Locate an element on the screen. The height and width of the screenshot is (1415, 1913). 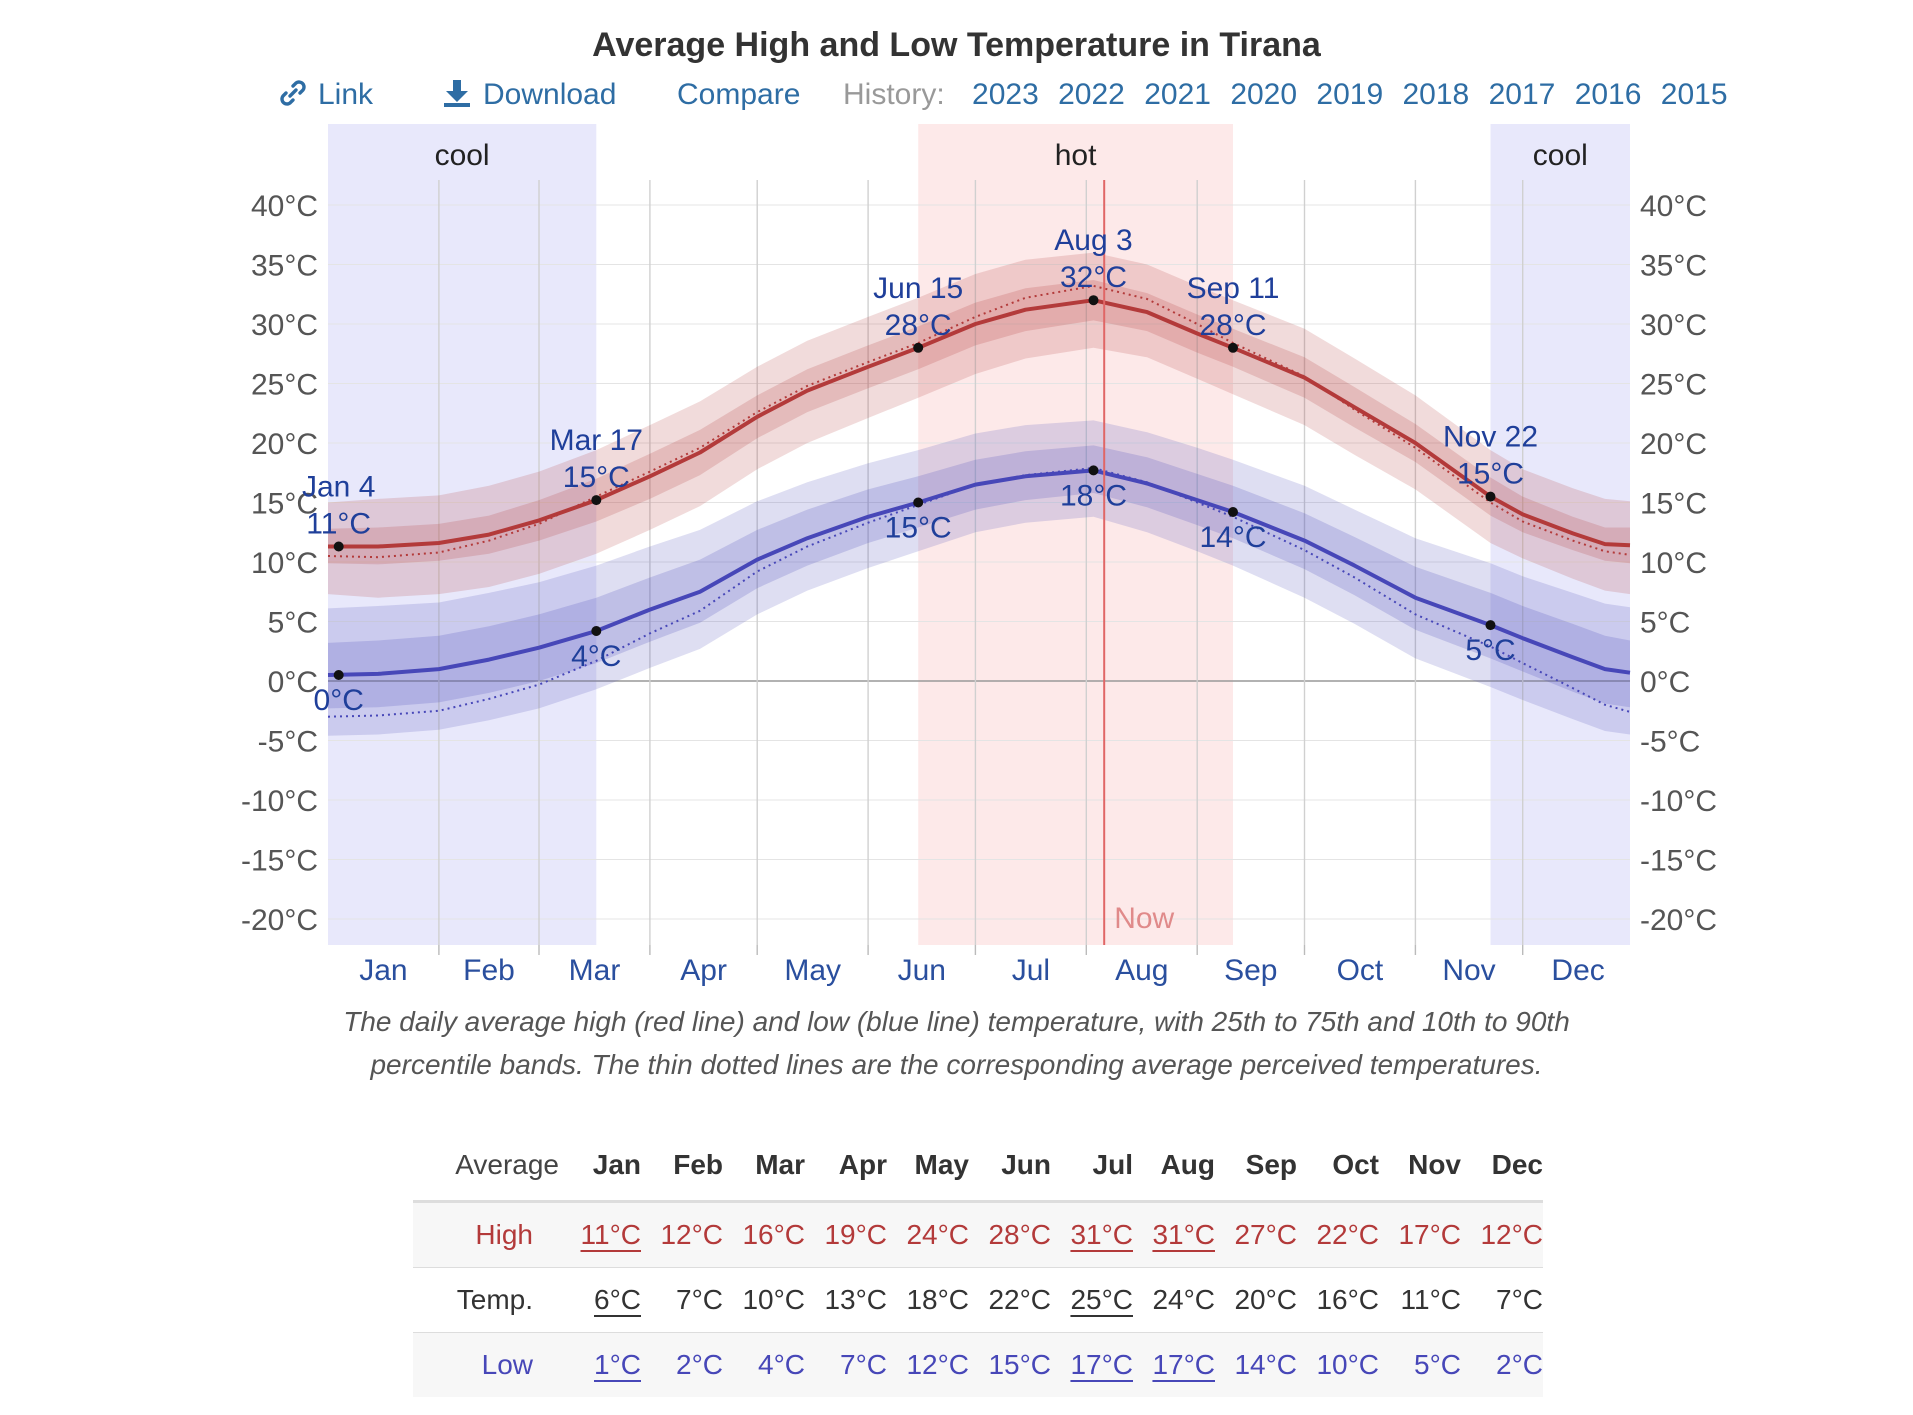
y-tick-label: 35°C is located at coordinates (284, 266).